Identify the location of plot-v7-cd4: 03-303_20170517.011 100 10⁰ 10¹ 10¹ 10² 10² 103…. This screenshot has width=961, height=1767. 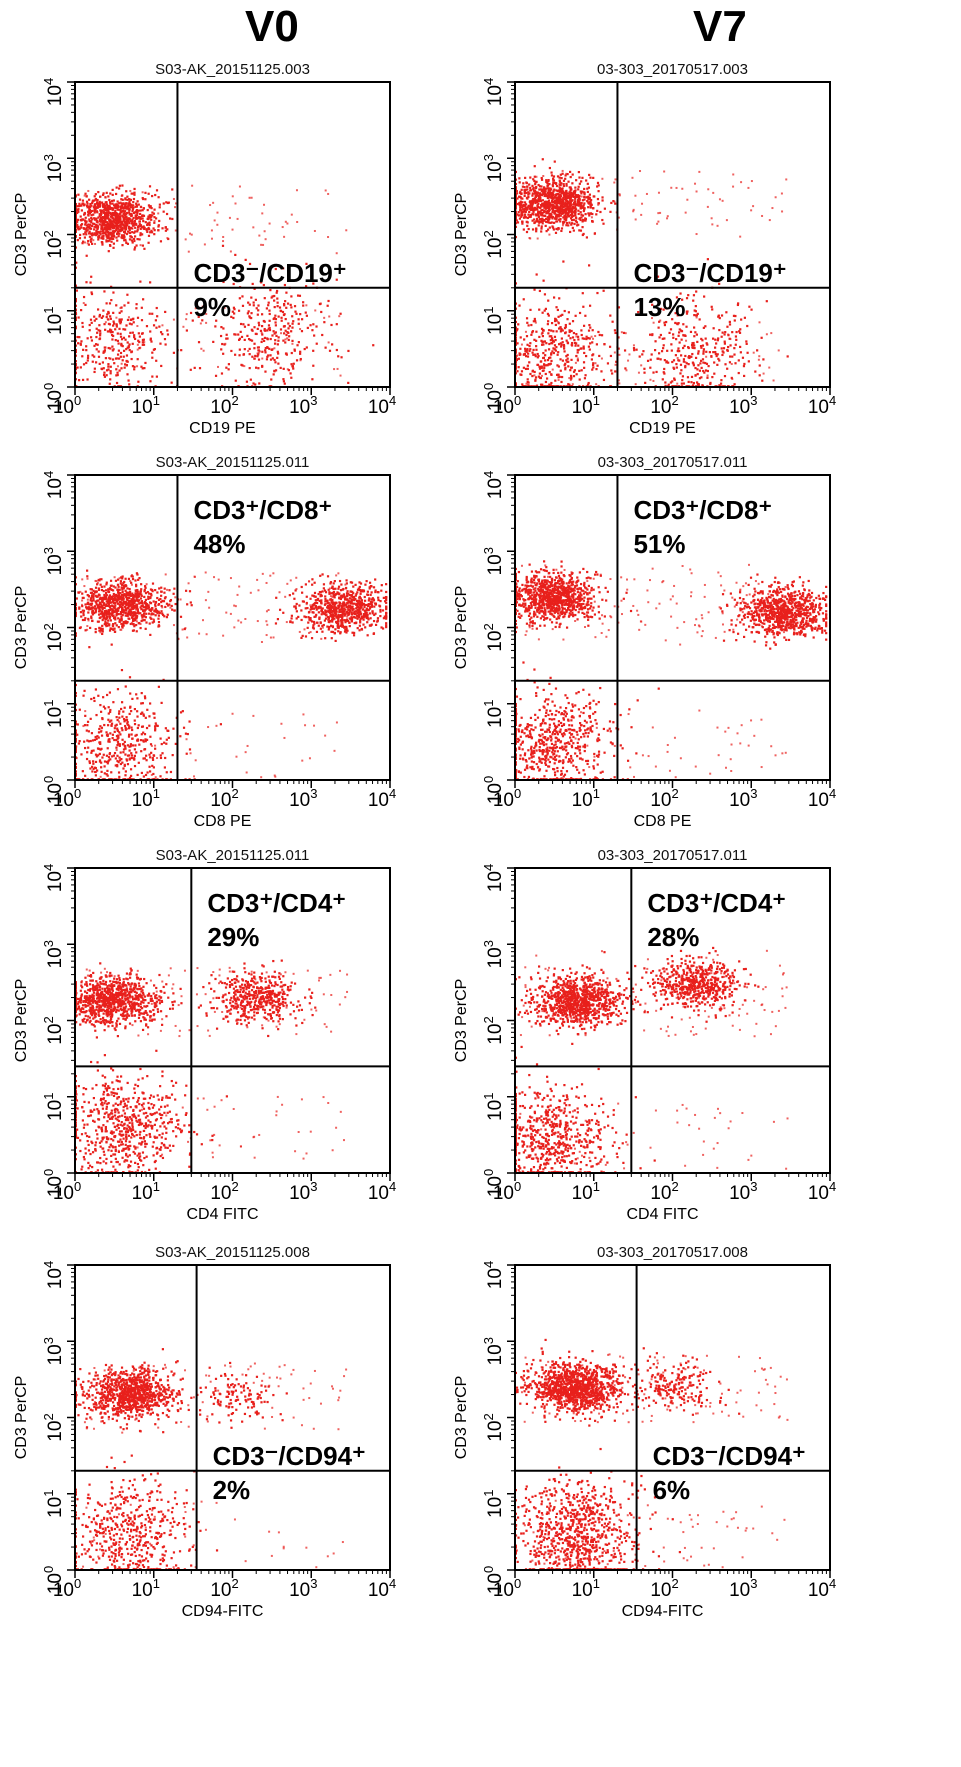
(680, 1058).